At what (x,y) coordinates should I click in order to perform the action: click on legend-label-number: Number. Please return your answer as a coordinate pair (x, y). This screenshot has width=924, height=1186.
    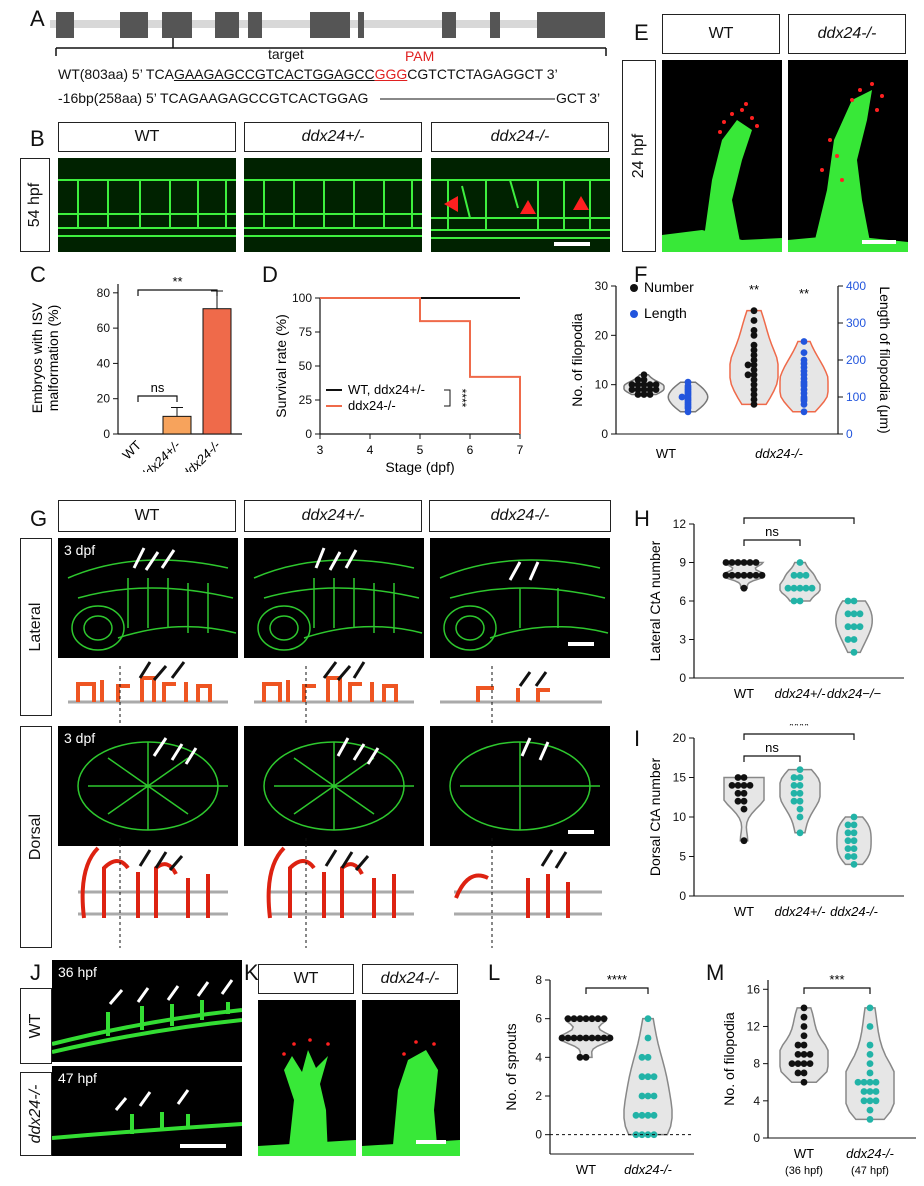
    Looking at the image, I should click on (669, 287).